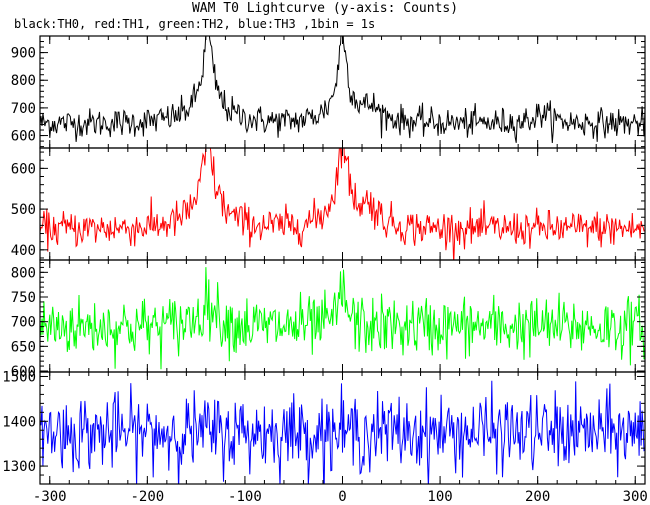 The width and height of the screenshot is (650, 505). I want to click on y-tick-label: 900, so click(23, 54).